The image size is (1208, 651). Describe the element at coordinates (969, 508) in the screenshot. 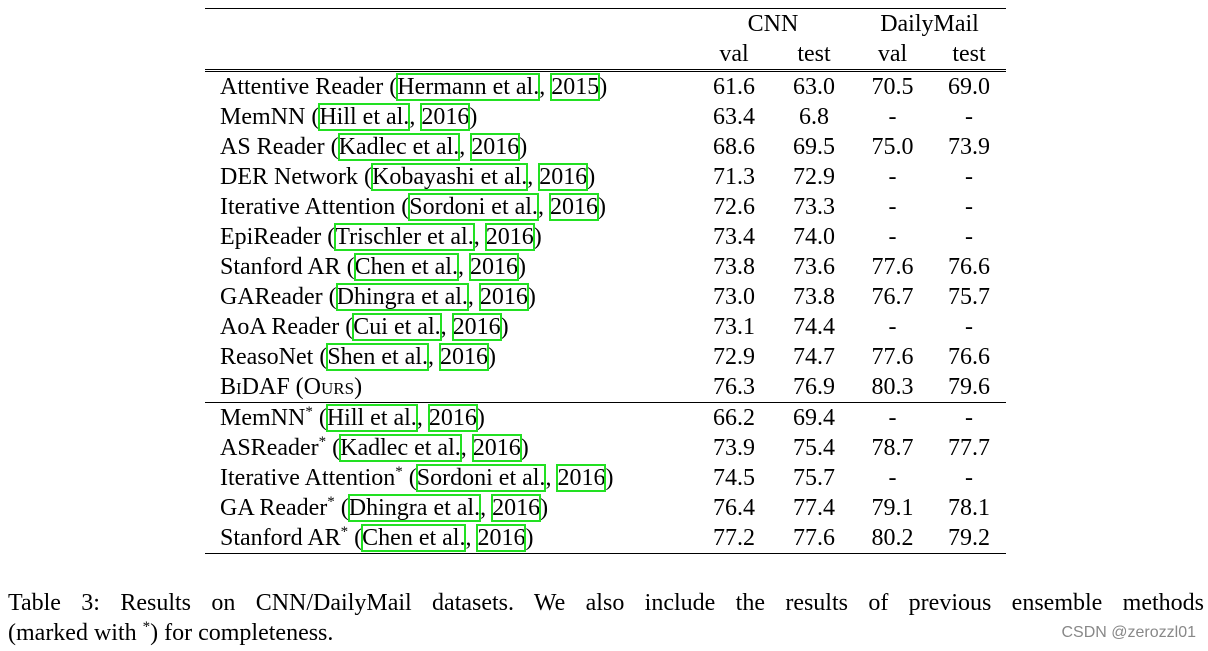

I see `score-dm-test: 78.1` at that location.